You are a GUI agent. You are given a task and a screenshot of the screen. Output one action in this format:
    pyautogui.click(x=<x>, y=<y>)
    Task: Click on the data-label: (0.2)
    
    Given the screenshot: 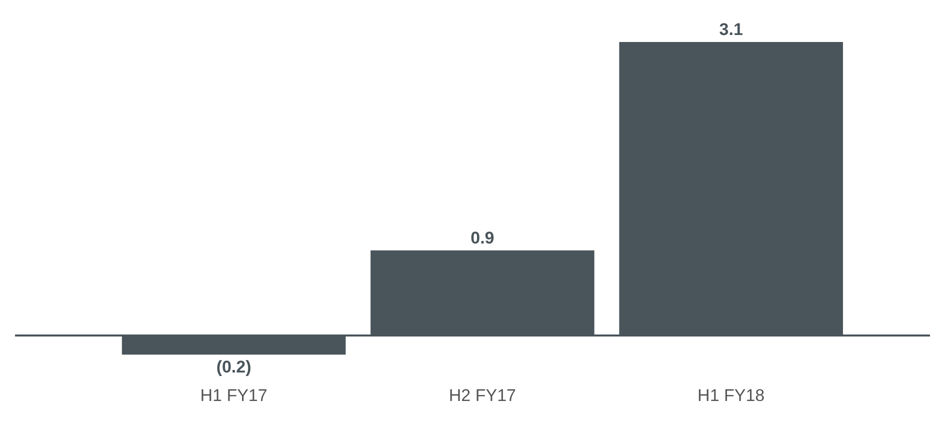 What is the action you would take?
    pyautogui.click(x=234, y=367)
    